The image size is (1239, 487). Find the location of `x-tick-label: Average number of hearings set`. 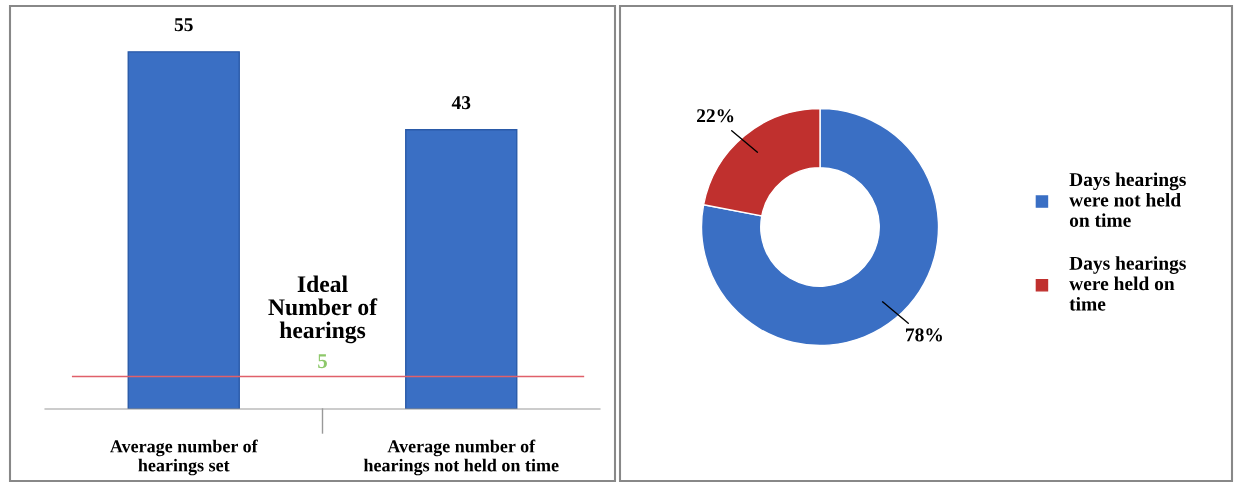

x-tick-label: Average number of hearings set is located at coordinates (184, 457).